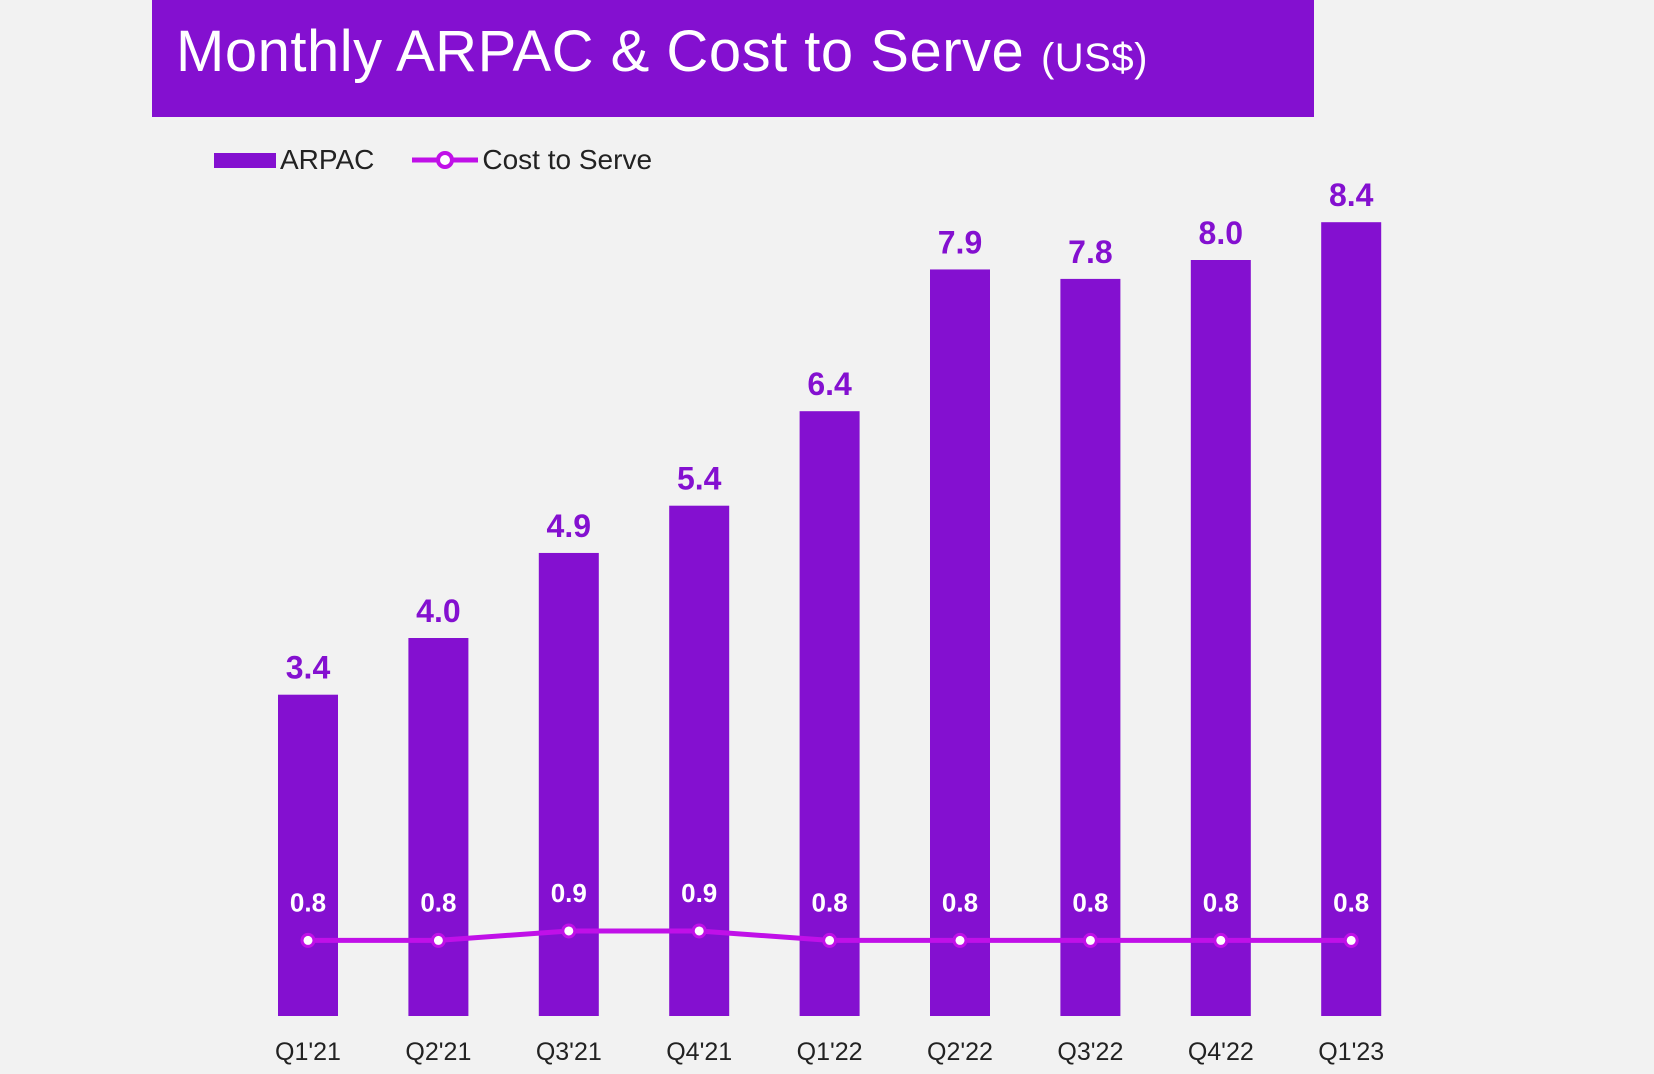 This screenshot has height=1074, width=1654. What do you see at coordinates (569, 526) in the screenshot?
I see `bar-value-label: 4.9` at bounding box center [569, 526].